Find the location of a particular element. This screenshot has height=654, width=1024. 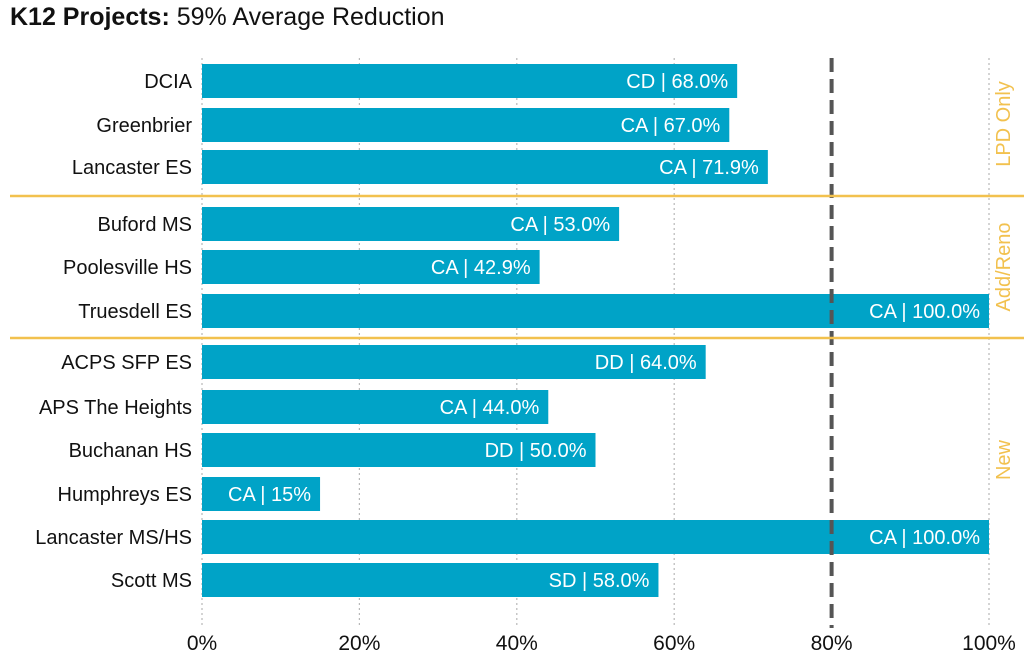

bar-label: CA | 53.0% is located at coordinates (560, 225).